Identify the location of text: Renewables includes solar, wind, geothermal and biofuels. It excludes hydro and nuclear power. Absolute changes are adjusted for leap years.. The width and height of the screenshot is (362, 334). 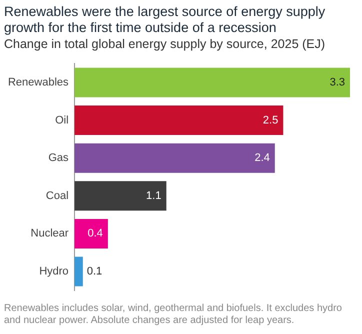
(173, 315).